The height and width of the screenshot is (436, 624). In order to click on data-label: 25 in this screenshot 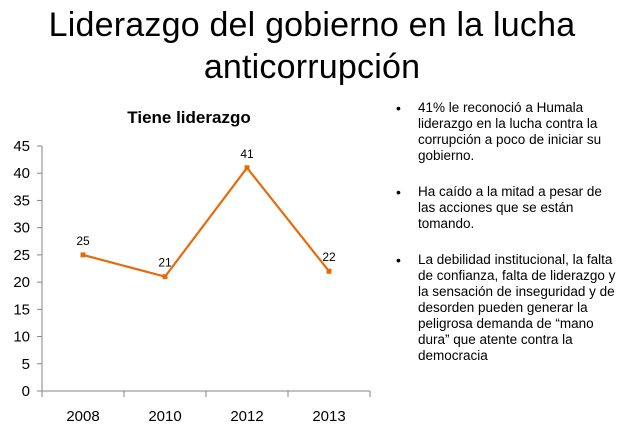, I will do `click(83, 241)`.